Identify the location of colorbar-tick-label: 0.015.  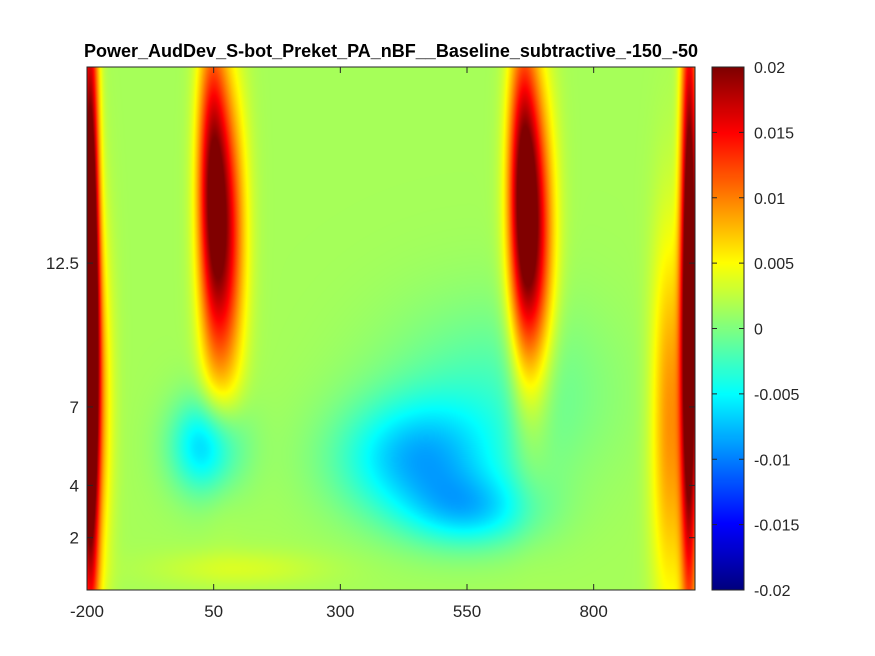
(774, 133).